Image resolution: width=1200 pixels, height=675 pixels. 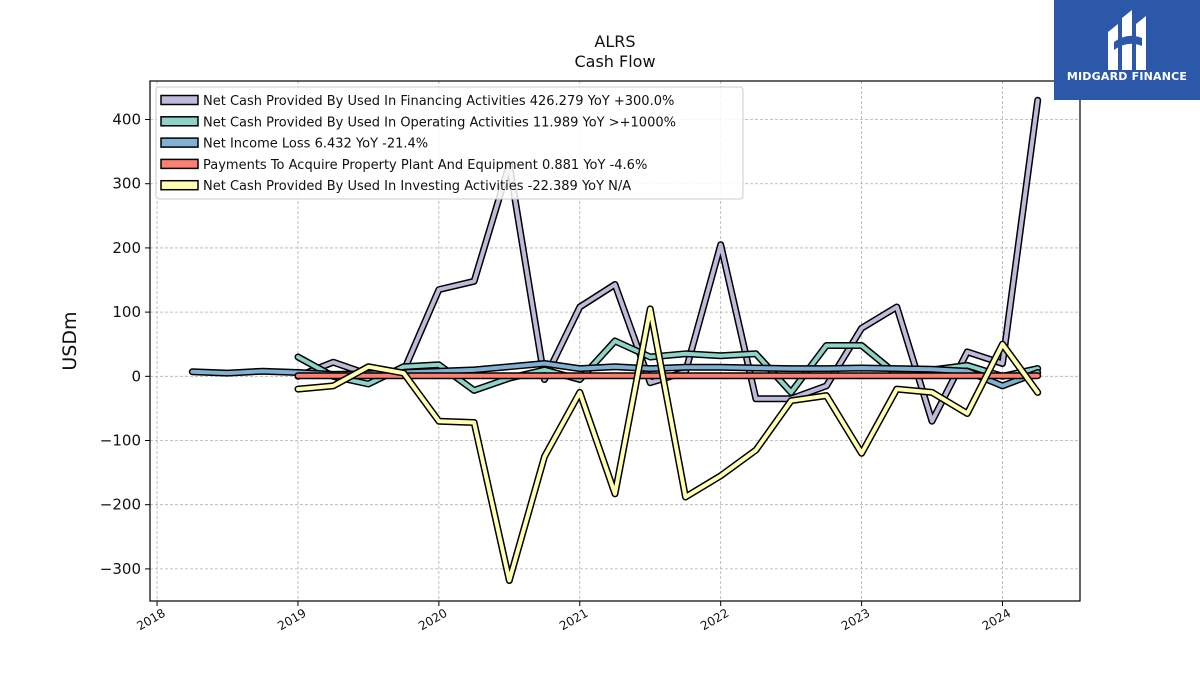 I want to click on midgard-logo-icon, so click(x=1127, y=40).